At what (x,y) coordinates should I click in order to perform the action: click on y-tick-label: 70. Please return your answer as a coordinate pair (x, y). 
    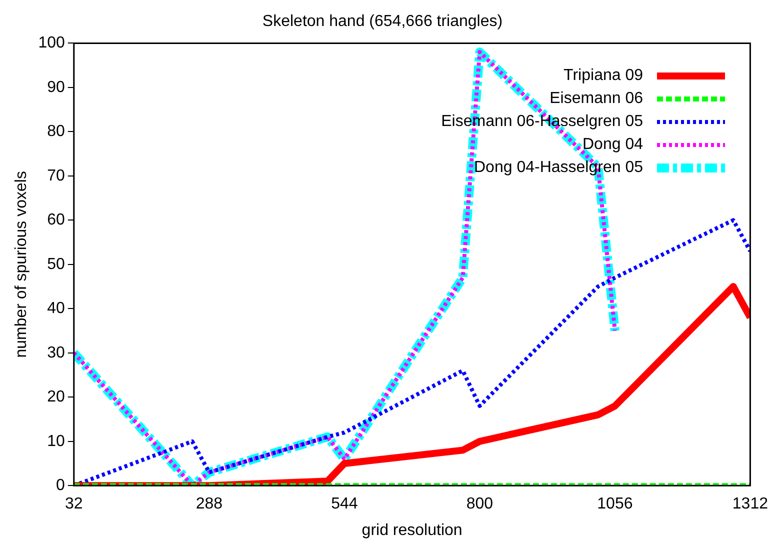
    Looking at the image, I should click on (56, 175).